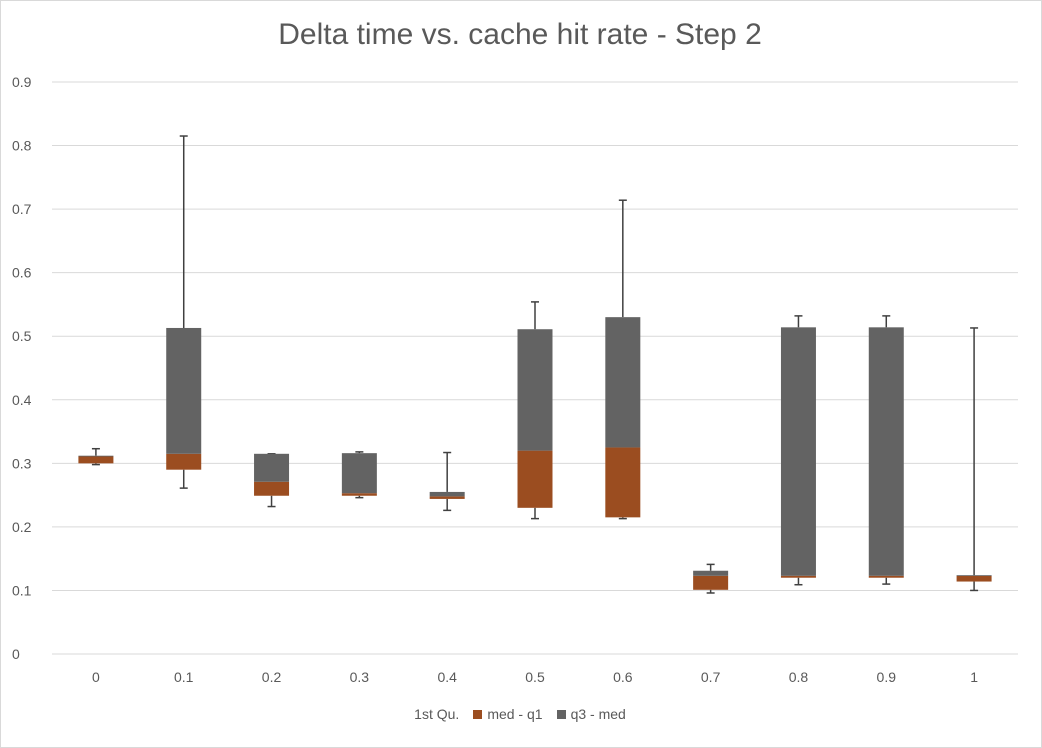 The image size is (1042, 748). Describe the element at coordinates (22, 336) in the screenshot. I see `y-tick-label: 0.5` at that location.